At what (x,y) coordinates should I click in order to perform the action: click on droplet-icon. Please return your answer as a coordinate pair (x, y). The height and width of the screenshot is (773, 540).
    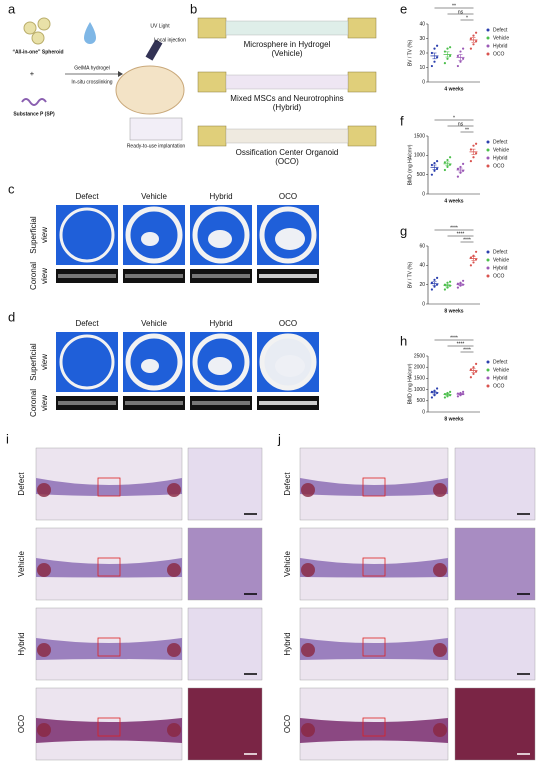
    Looking at the image, I should click on (90, 33).